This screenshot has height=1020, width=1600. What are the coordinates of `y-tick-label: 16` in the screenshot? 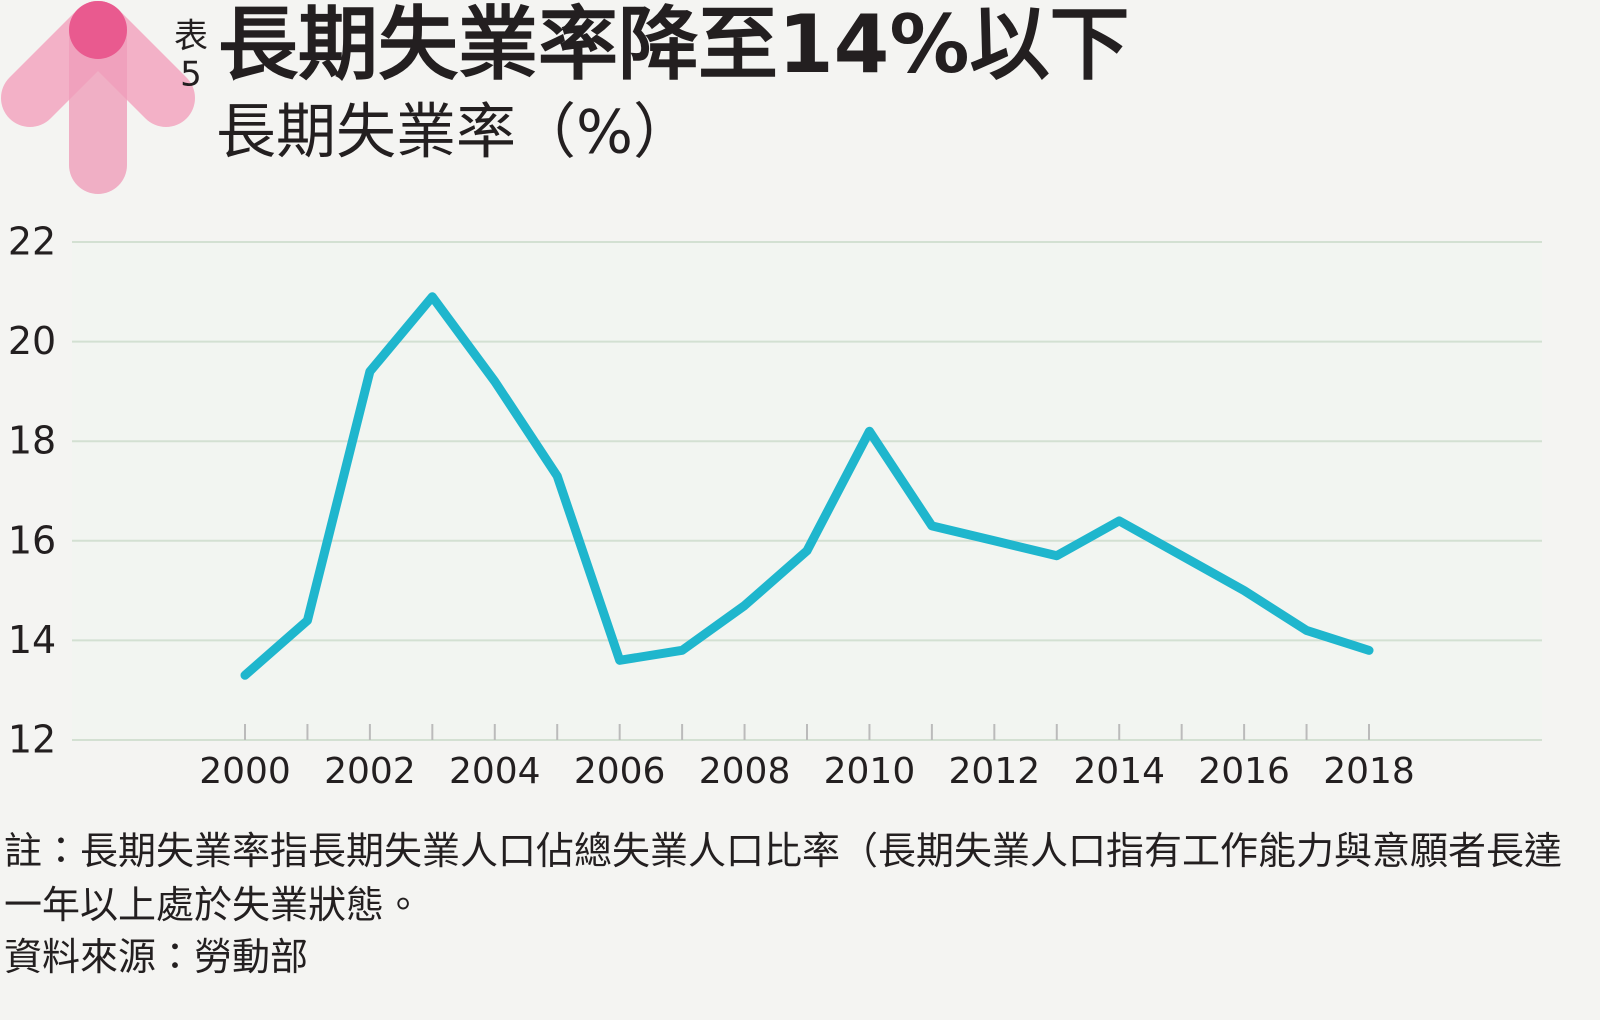 It's located at (32, 540).